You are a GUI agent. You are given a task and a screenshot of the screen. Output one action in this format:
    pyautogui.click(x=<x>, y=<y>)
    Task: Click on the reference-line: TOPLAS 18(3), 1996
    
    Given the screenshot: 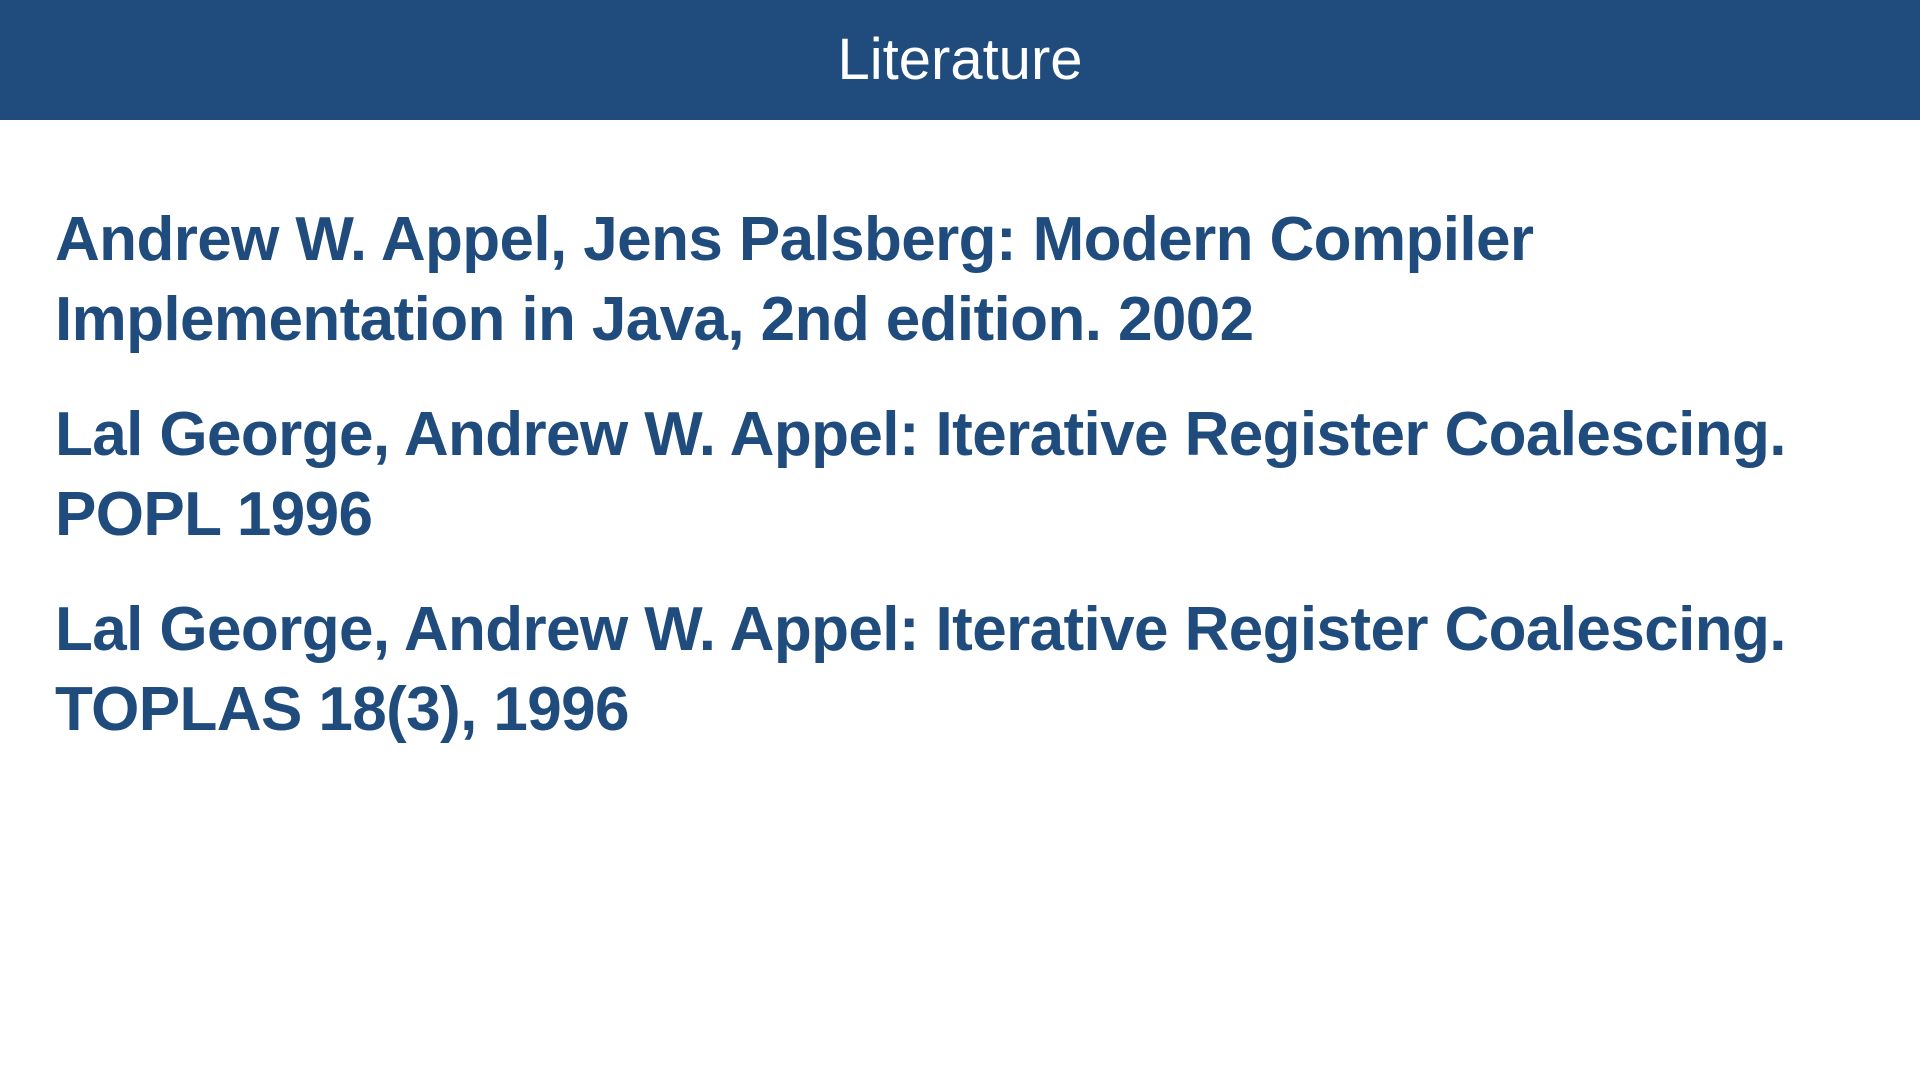 What is the action you would take?
    pyautogui.click(x=342, y=709)
    